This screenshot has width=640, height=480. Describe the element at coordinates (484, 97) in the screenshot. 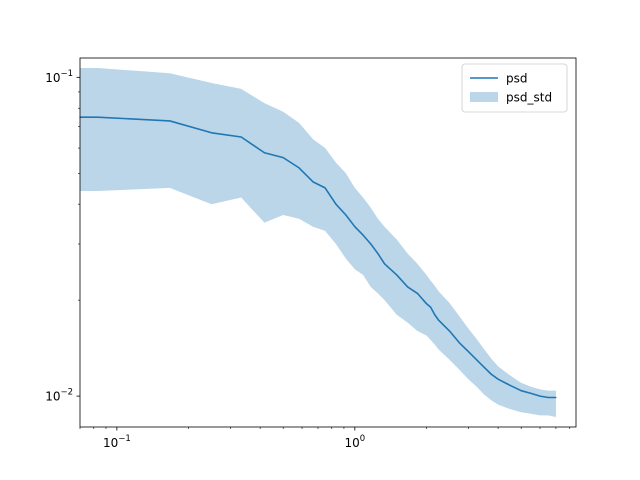

I see `legend-psd-std-swatch` at that location.